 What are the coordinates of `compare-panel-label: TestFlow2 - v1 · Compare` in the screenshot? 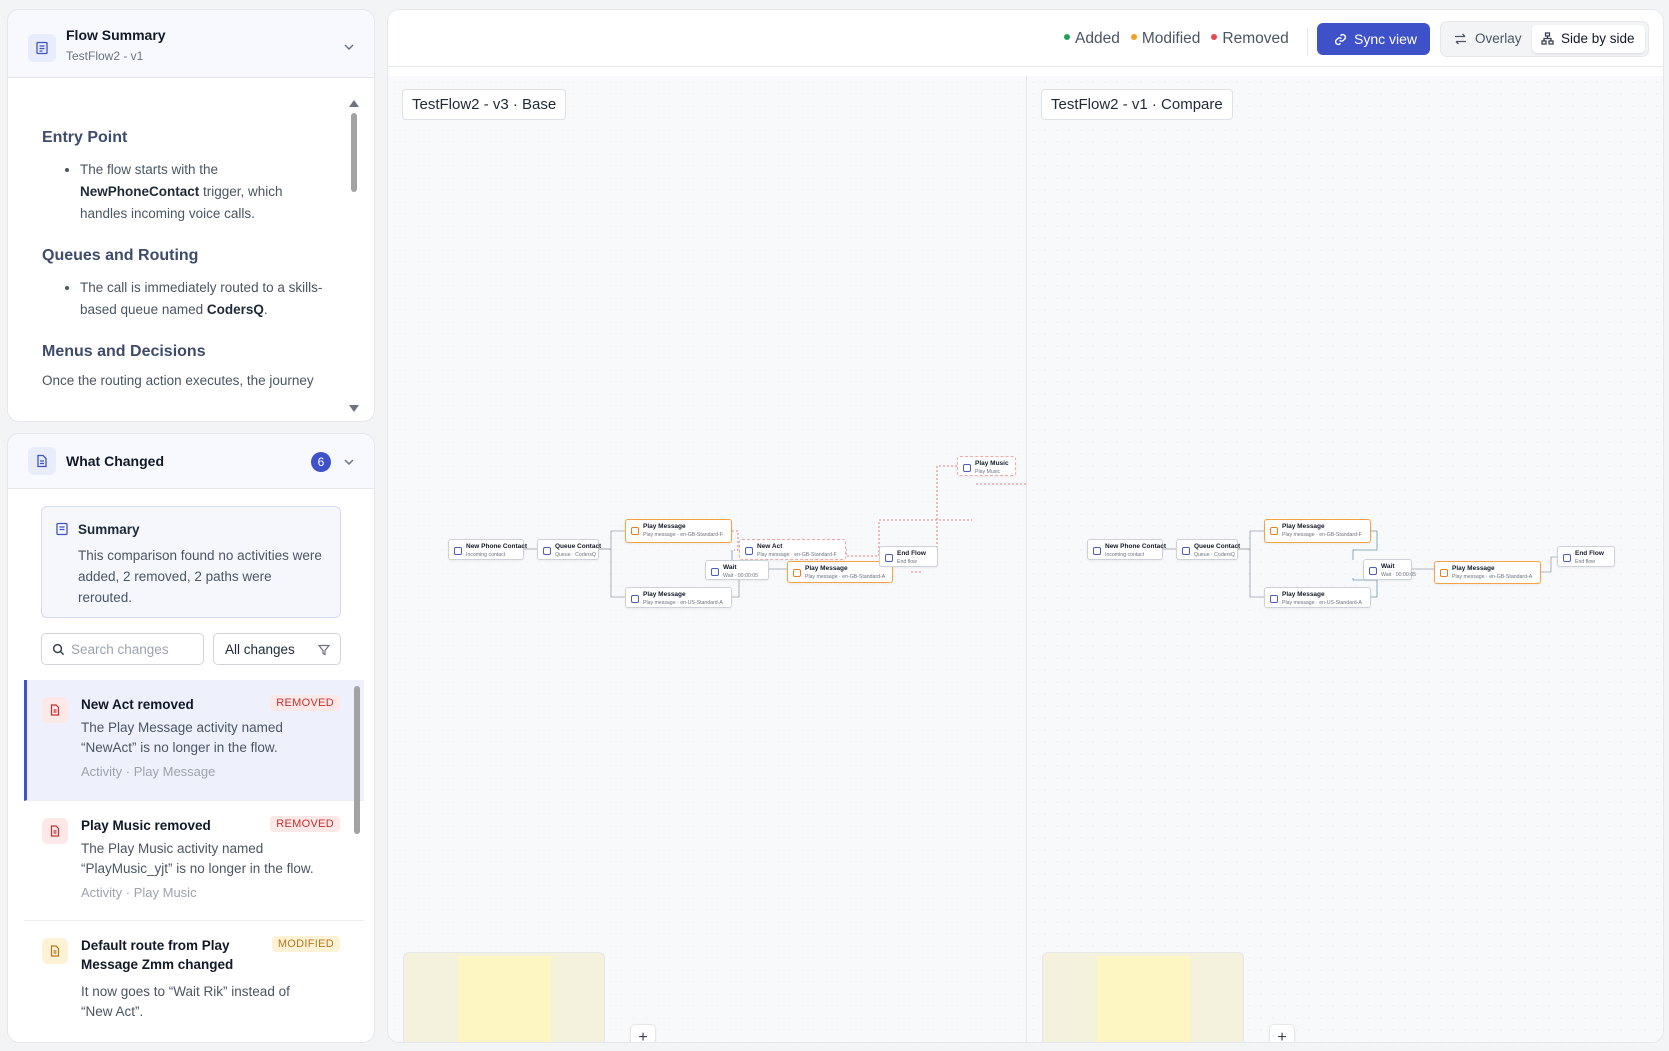 It's located at (1137, 104).